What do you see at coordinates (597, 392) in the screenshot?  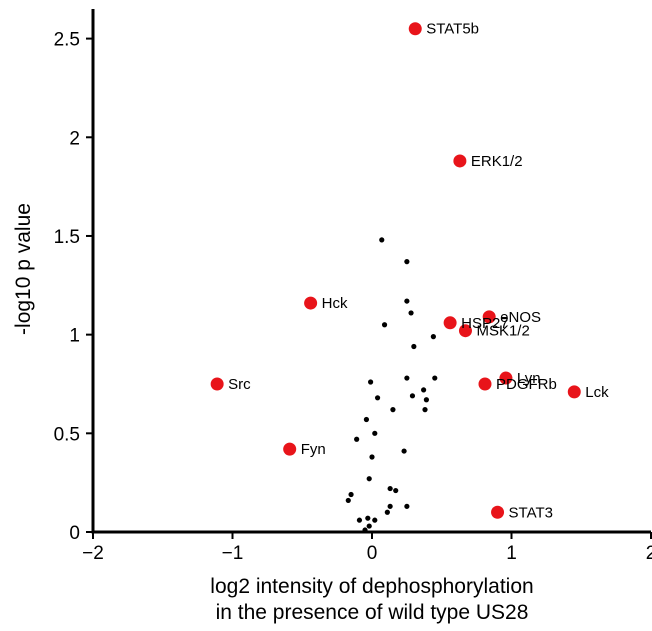 I see `point-label: Lck` at bounding box center [597, 392].